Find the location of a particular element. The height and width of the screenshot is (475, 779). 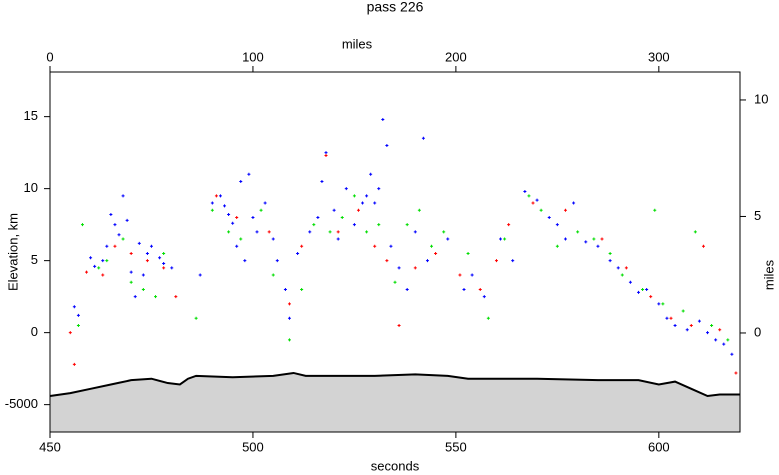

y2-tick-label: 5 is located at coordinates (757, 215).